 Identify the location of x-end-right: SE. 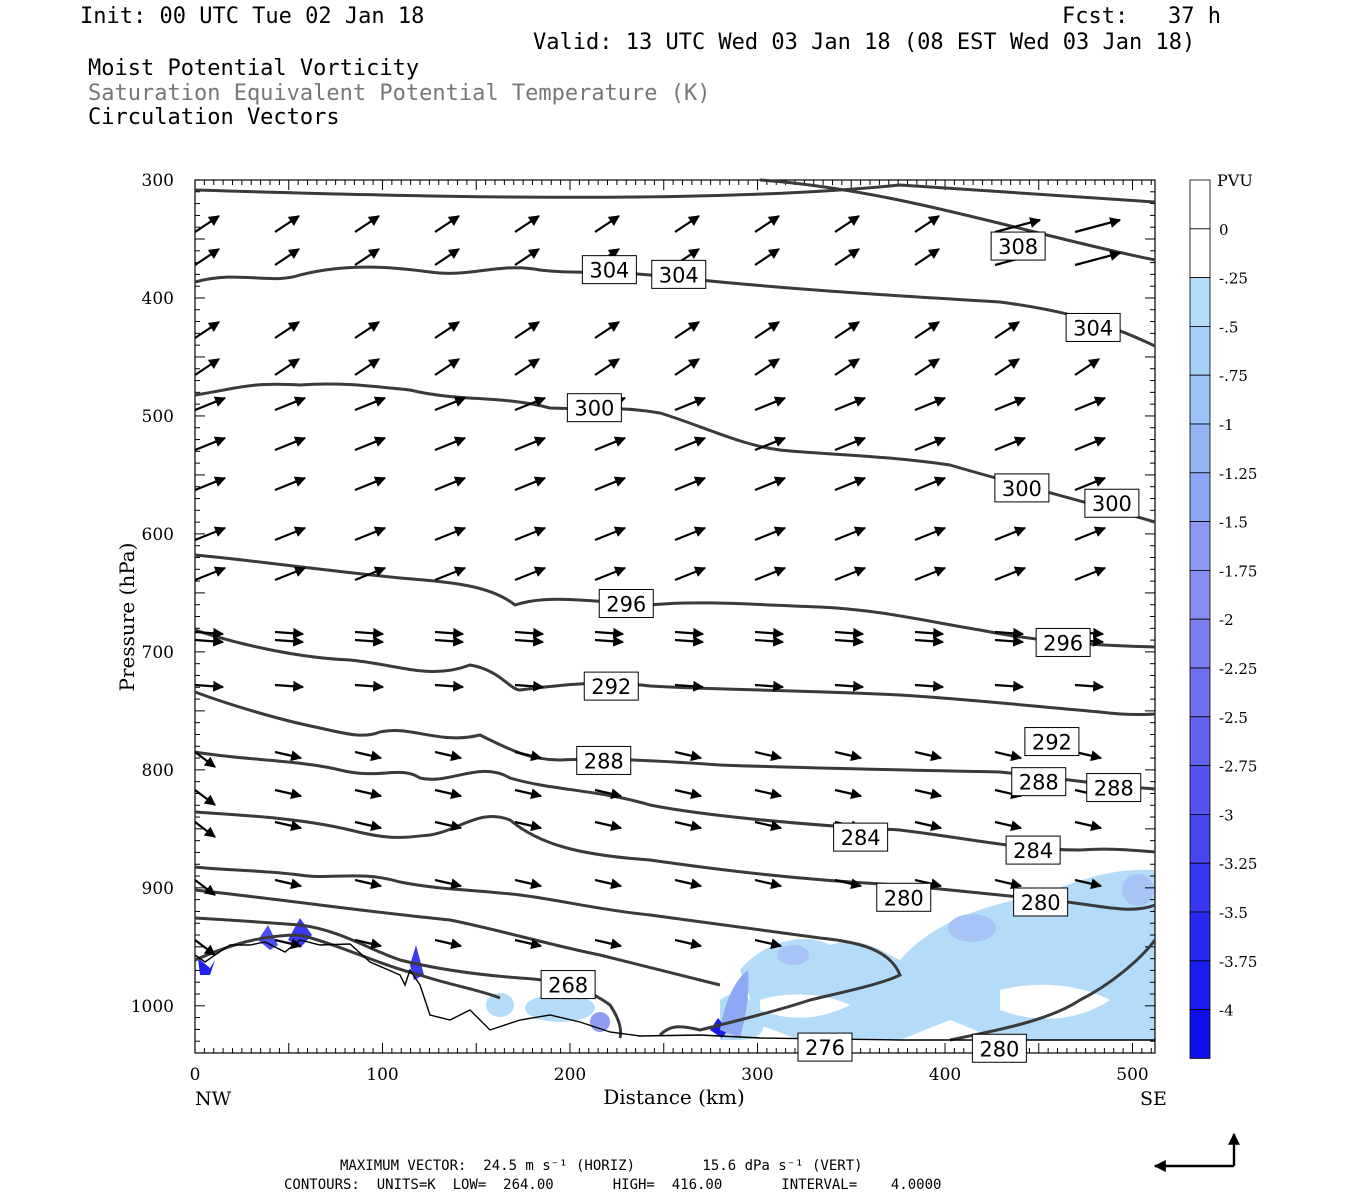
(1153, 1099).